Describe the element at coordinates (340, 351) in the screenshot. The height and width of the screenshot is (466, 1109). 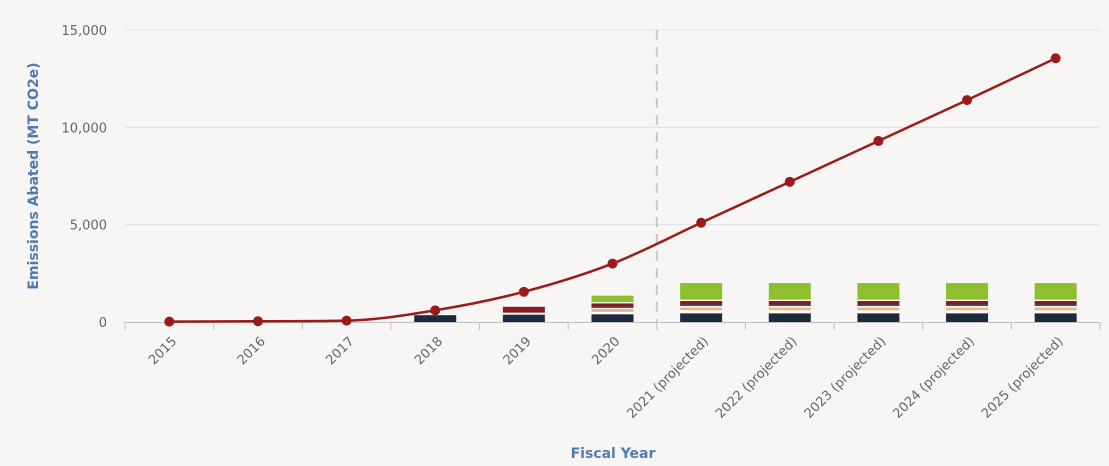
I see `x-tick-label: 2017` at that location.